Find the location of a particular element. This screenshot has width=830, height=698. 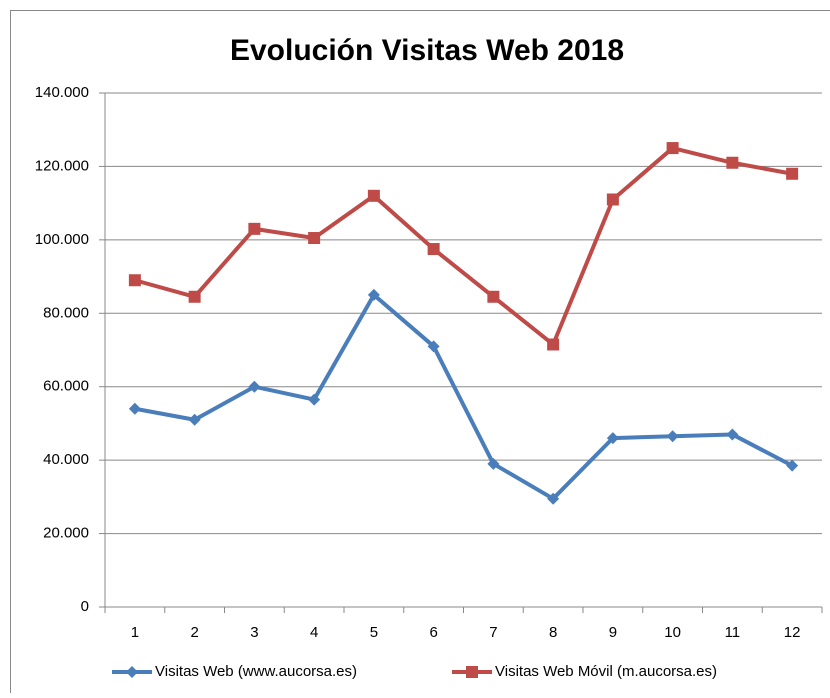

y-tick-label: 80.000 is located at coordinates (66, 312).